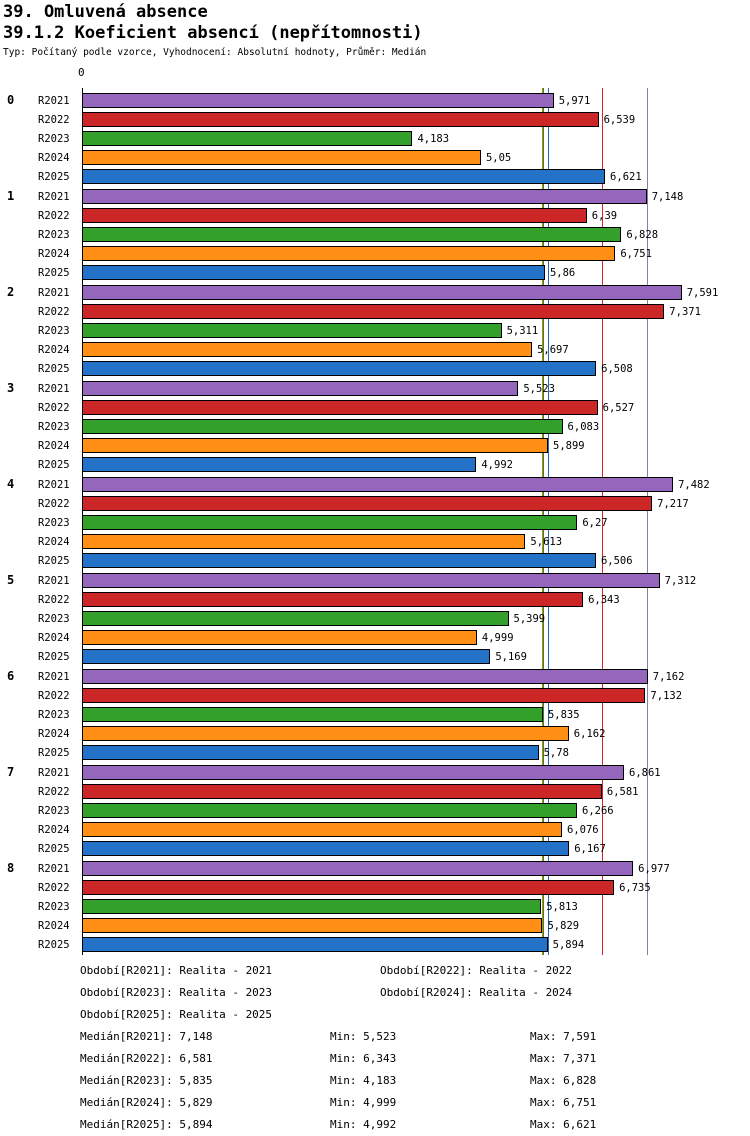 The width and height of the screenshot is (750, 1136). What do you see at coordinates (563, 714) in the screenshot?
I see `bar-value-label: 5,835` at bounding box center [563, 714].